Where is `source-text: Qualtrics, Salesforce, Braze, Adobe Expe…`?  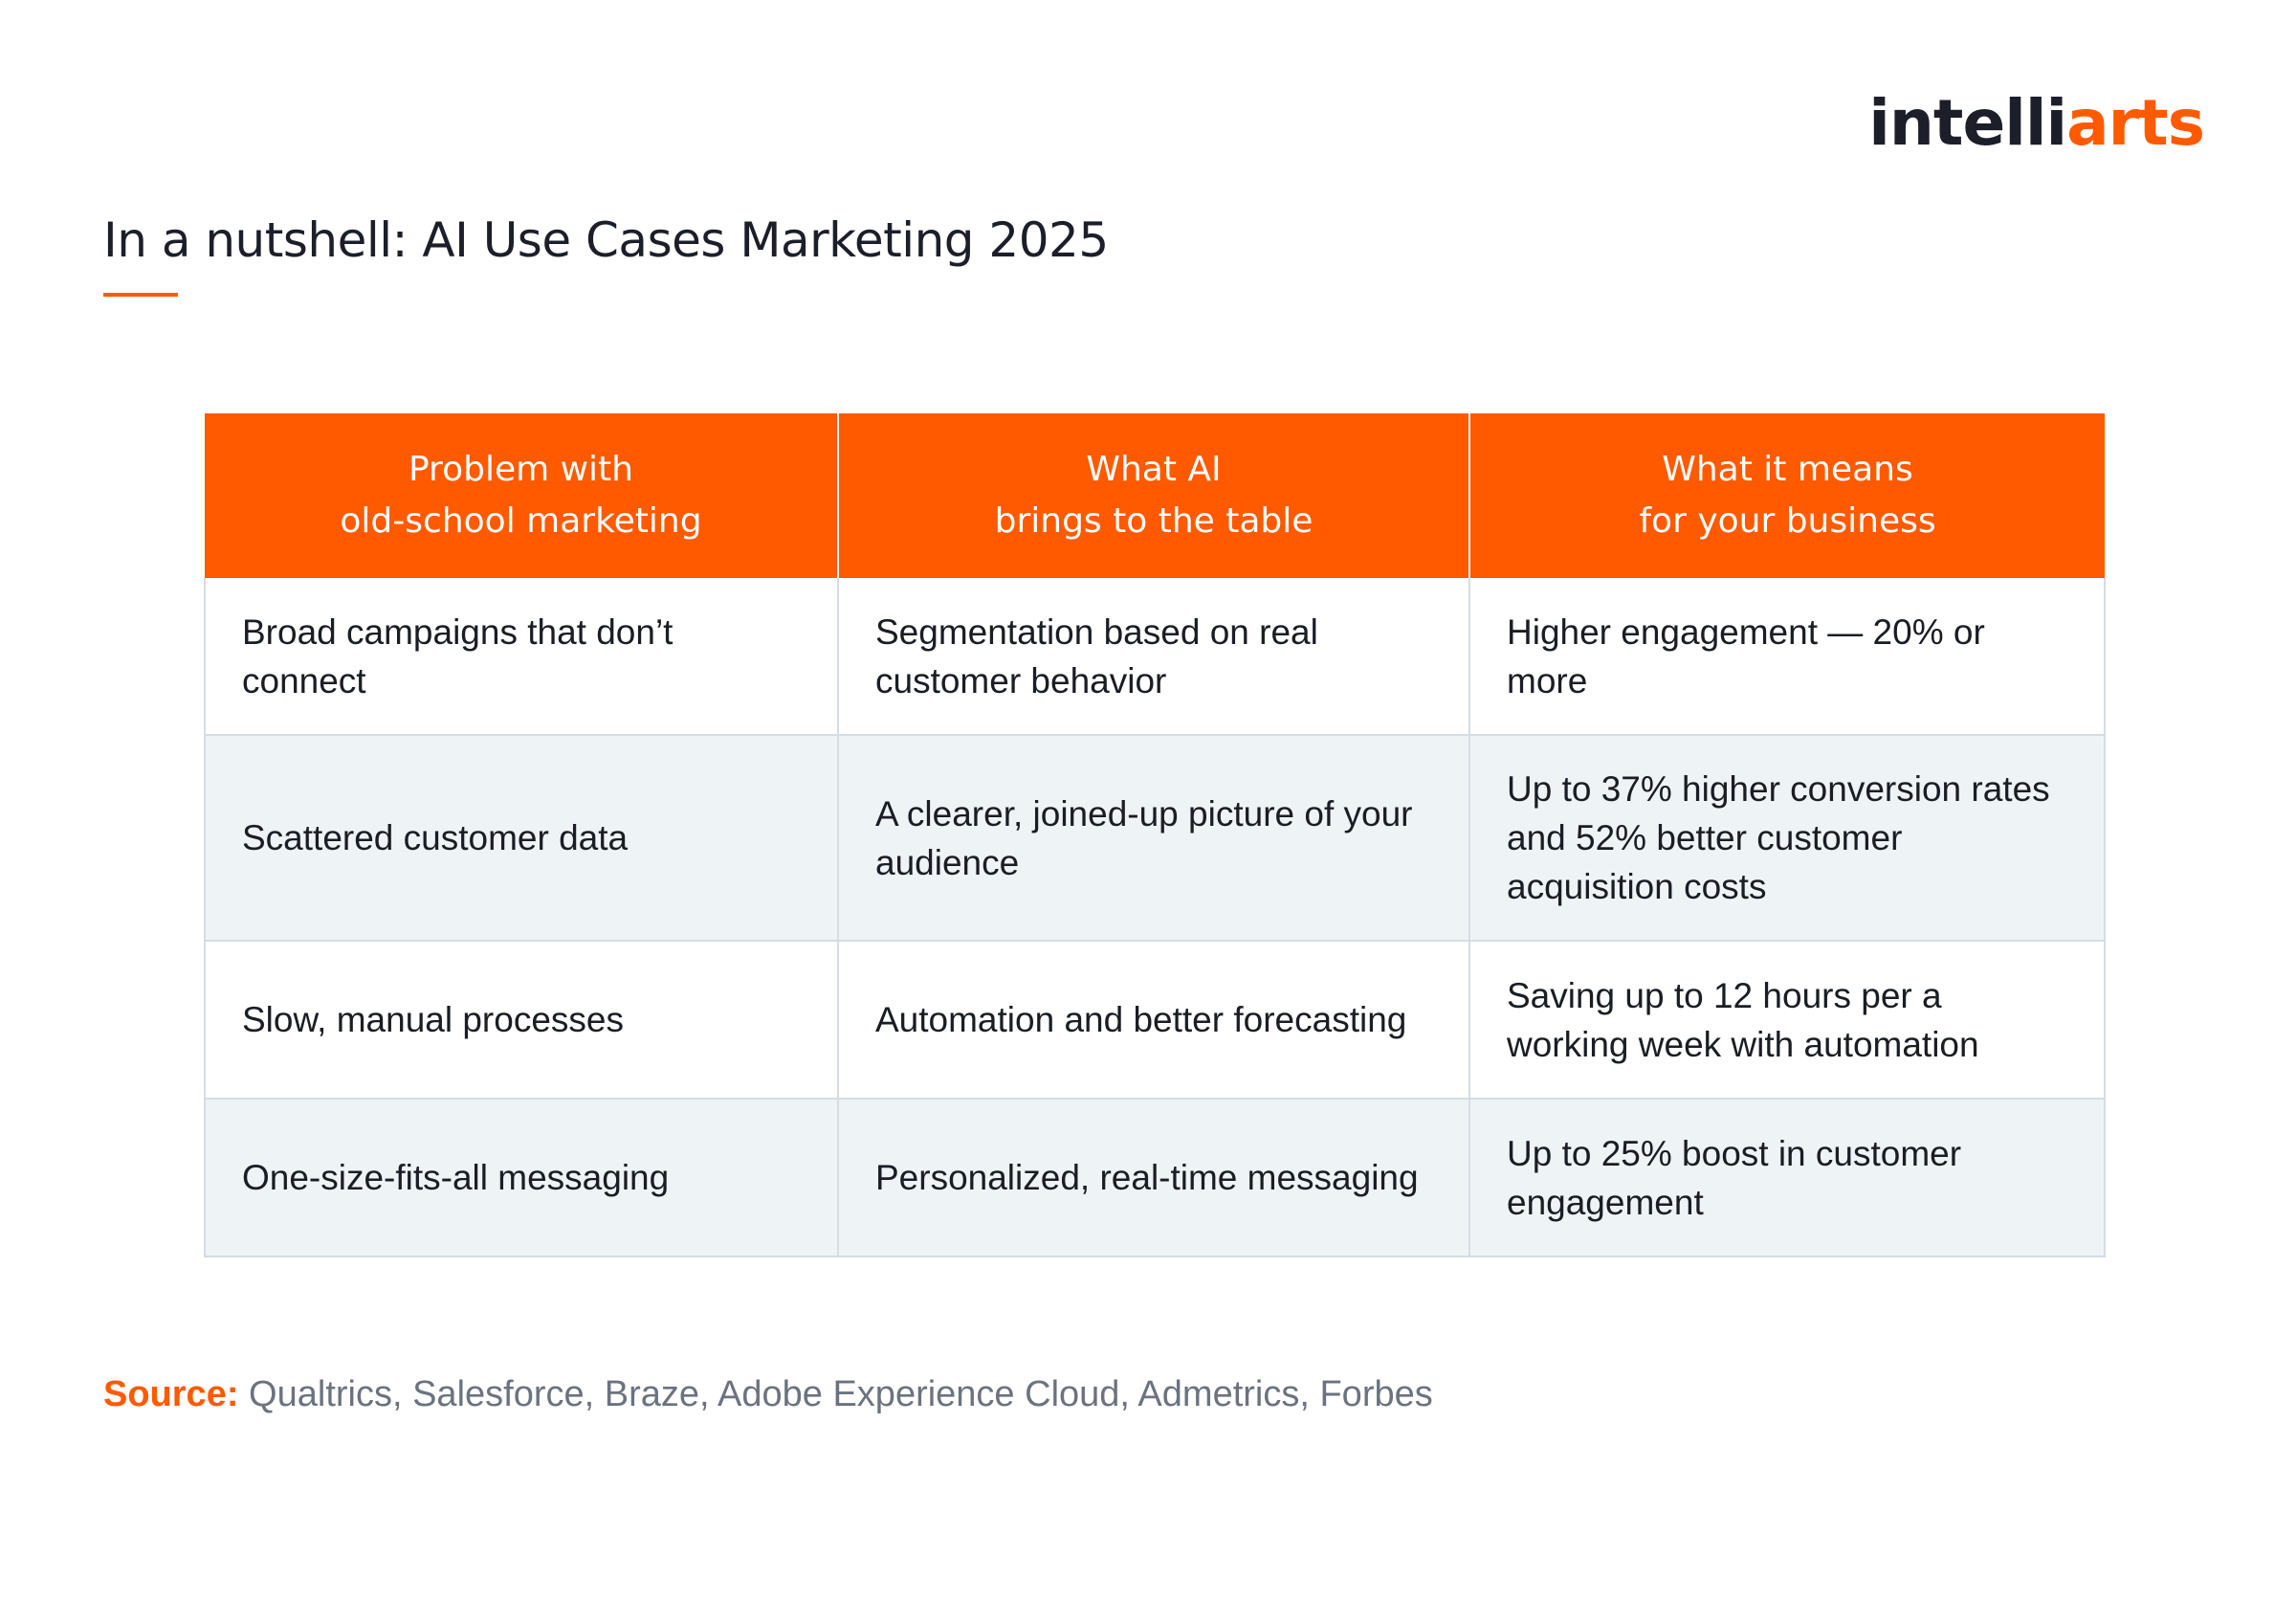
source-text: Qualtrics, Salesforce, Braze, Adobe Expe… is located at coordinates (841, 1394).